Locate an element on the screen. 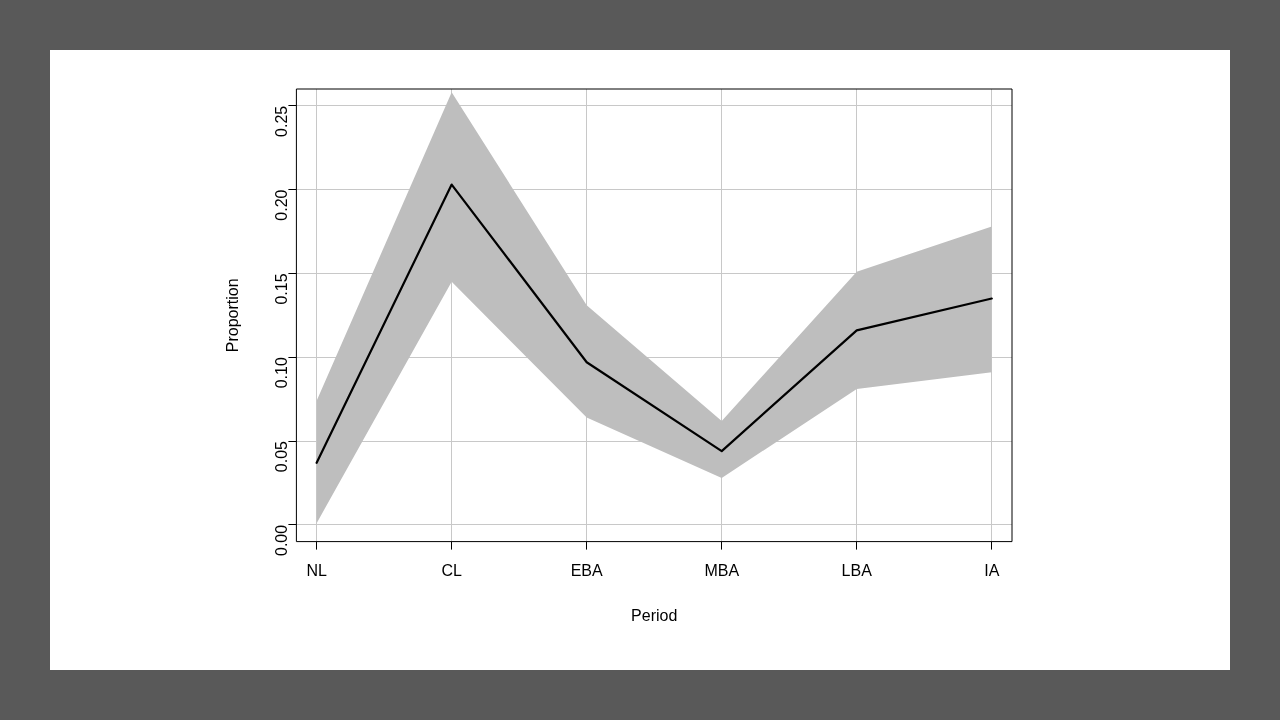 This screenshot has height=720, width=1280. y-tick-label: 0.25 is located at coordinates (281, 121).